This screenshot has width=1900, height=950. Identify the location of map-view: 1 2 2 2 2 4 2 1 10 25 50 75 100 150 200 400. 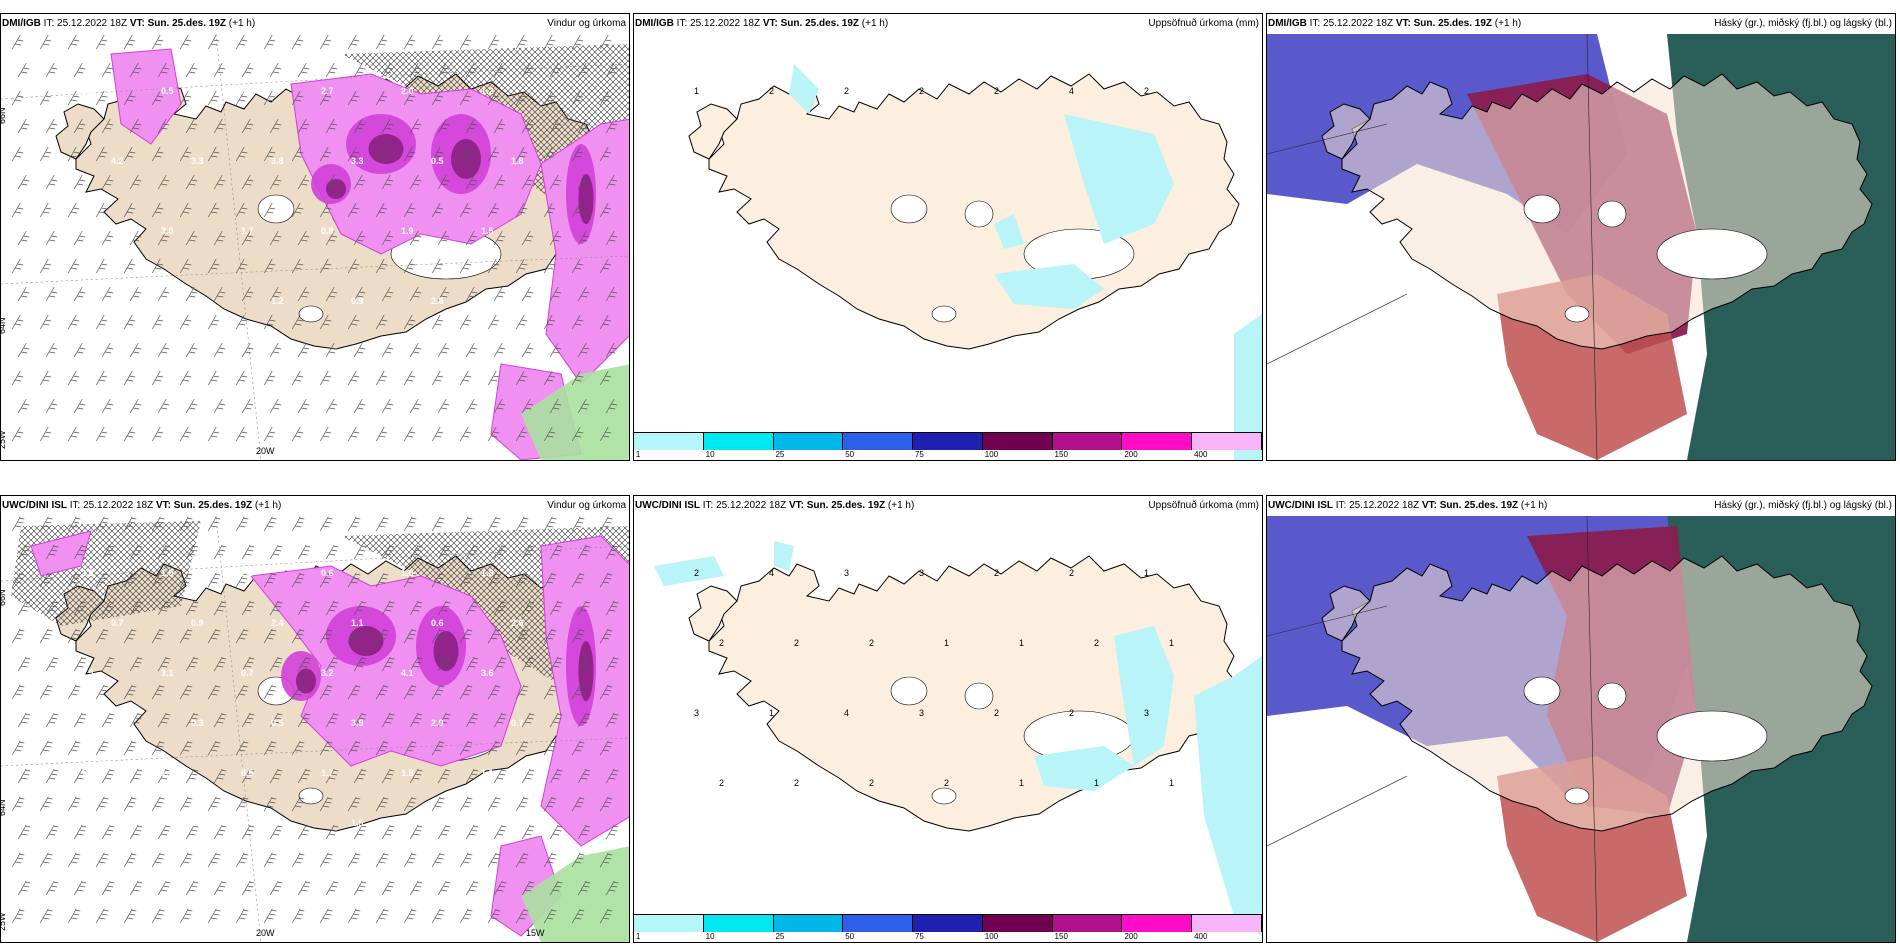
(948, 247).